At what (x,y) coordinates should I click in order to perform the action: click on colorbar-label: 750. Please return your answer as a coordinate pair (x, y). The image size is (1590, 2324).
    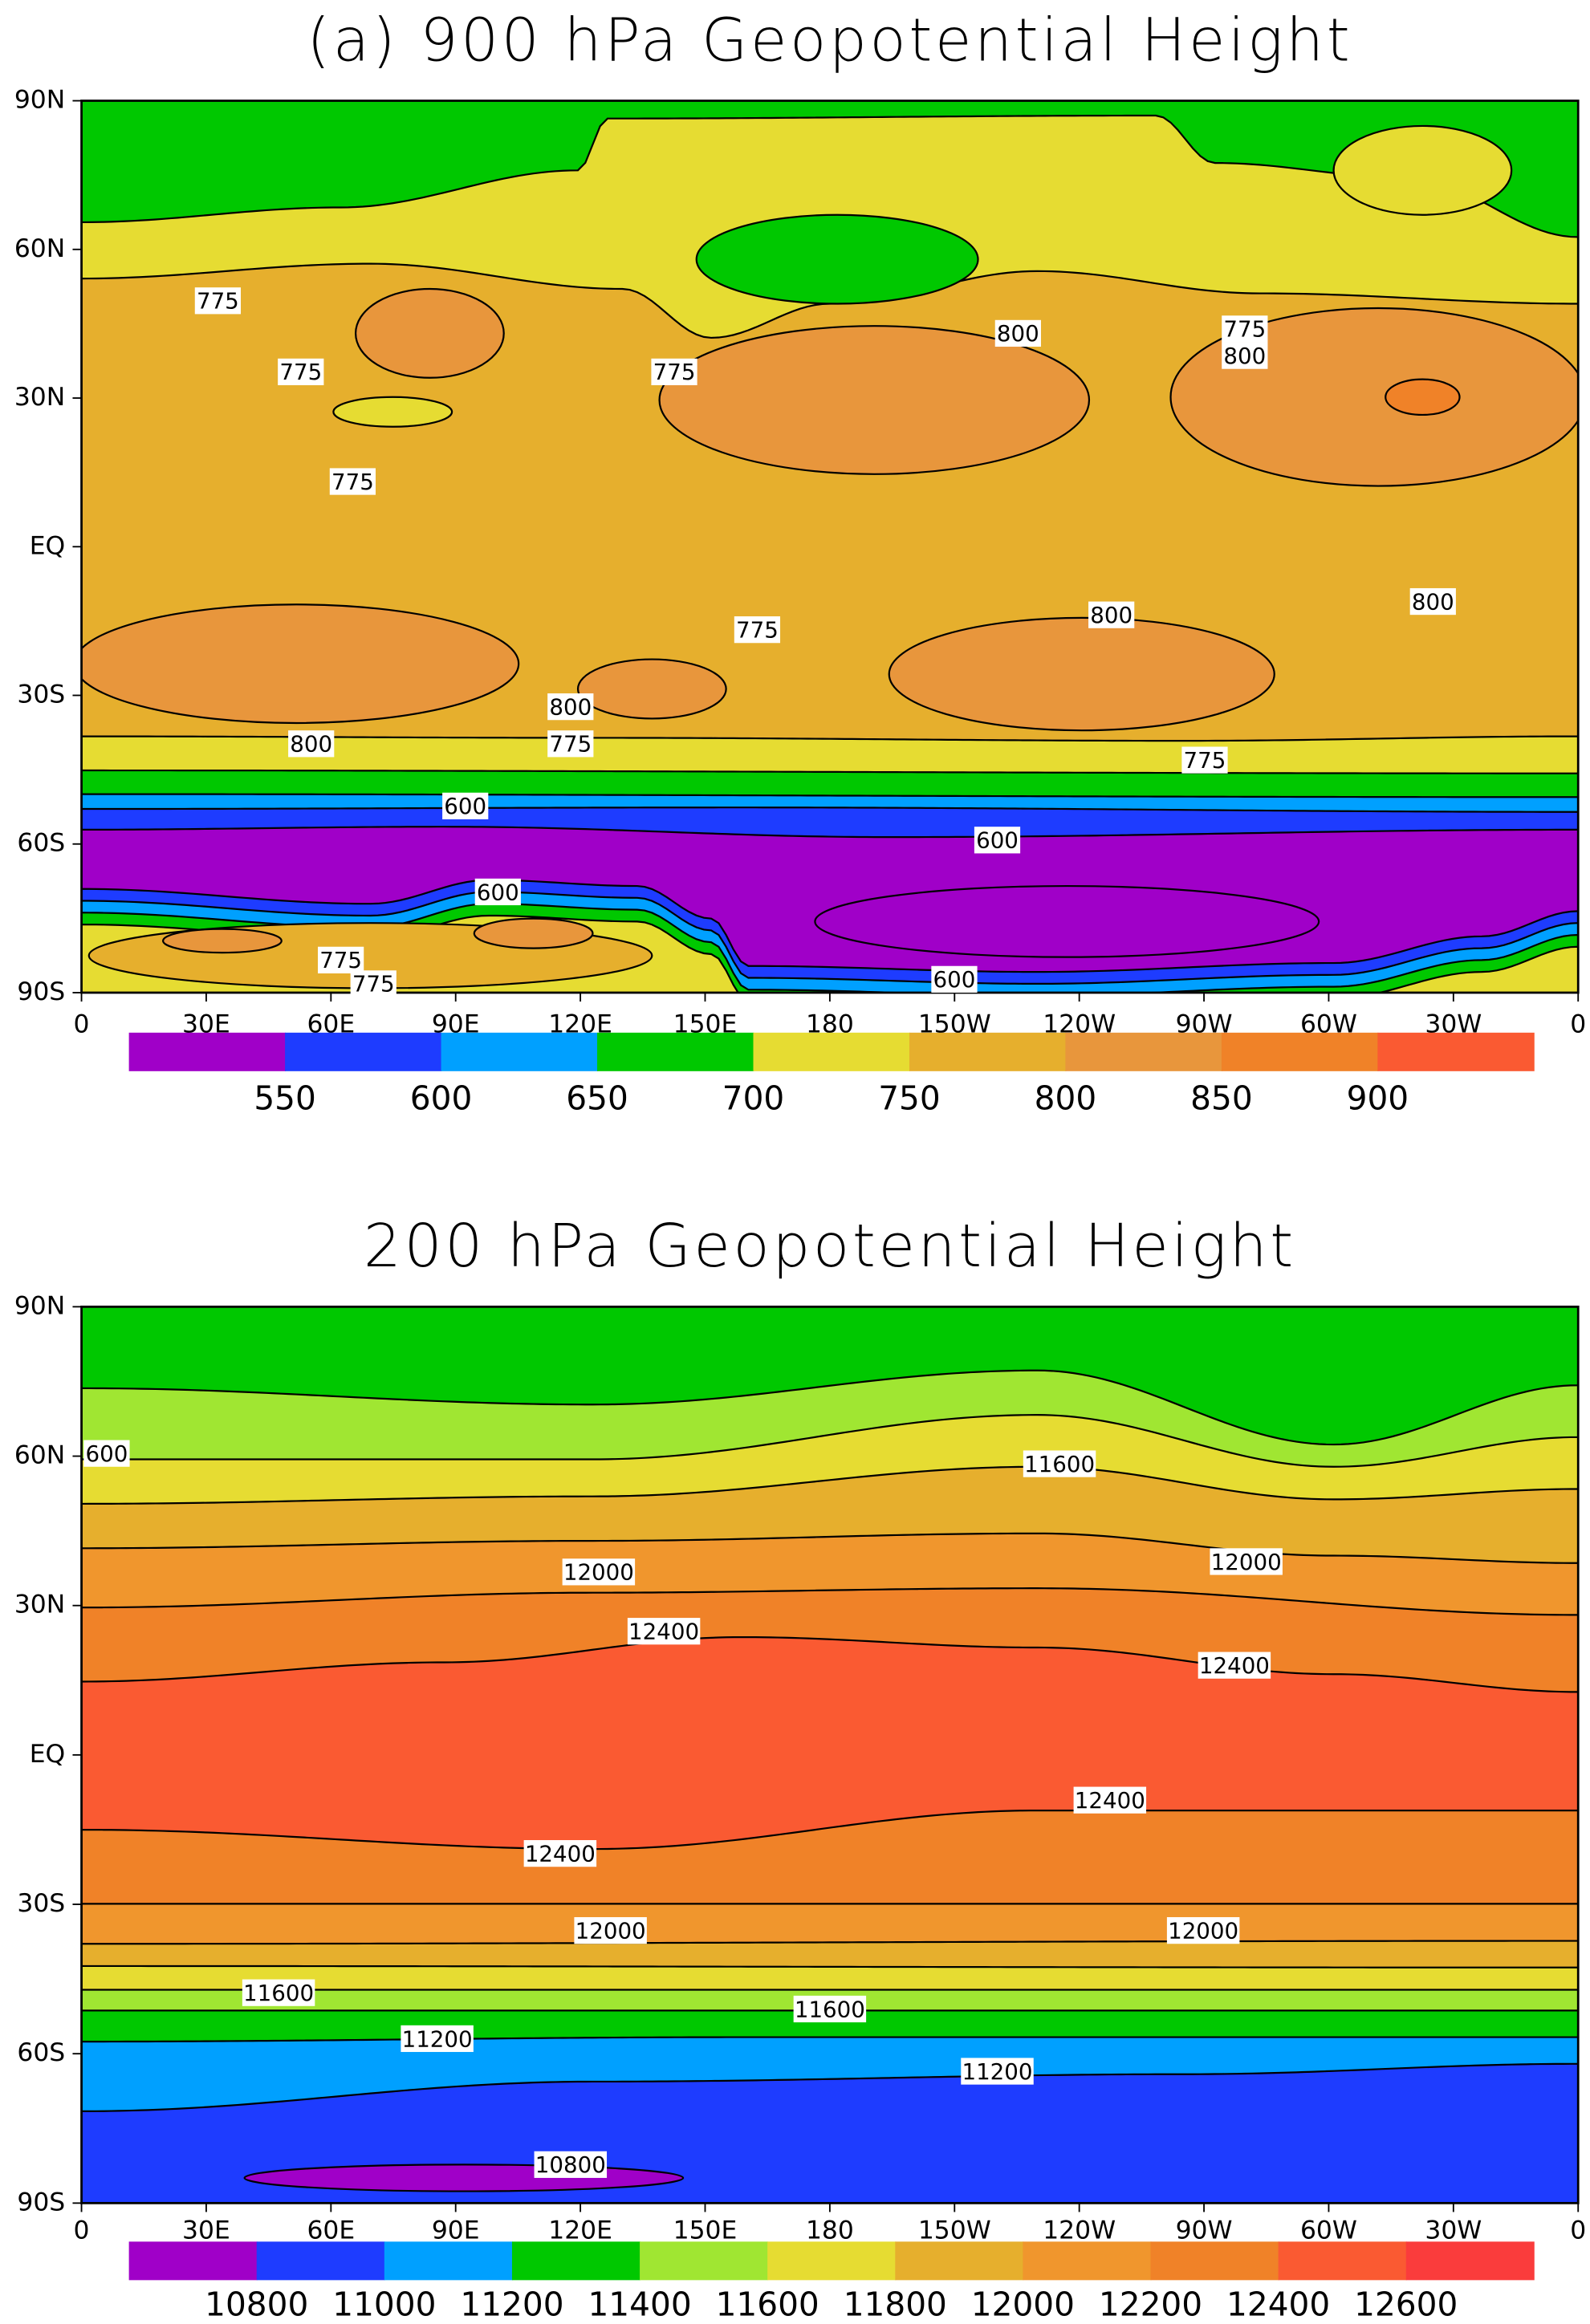
    Looking at the image, I should click on (909, 1098).